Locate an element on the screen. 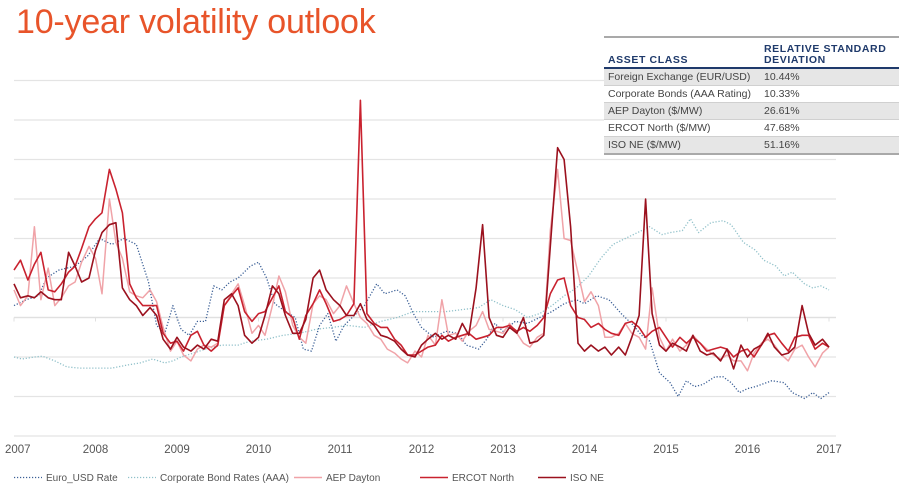 The height and width of the screenshot is (491, 900). legend-label: Corporate Bond Rates (AAA) is located at coordinates (224, 478).